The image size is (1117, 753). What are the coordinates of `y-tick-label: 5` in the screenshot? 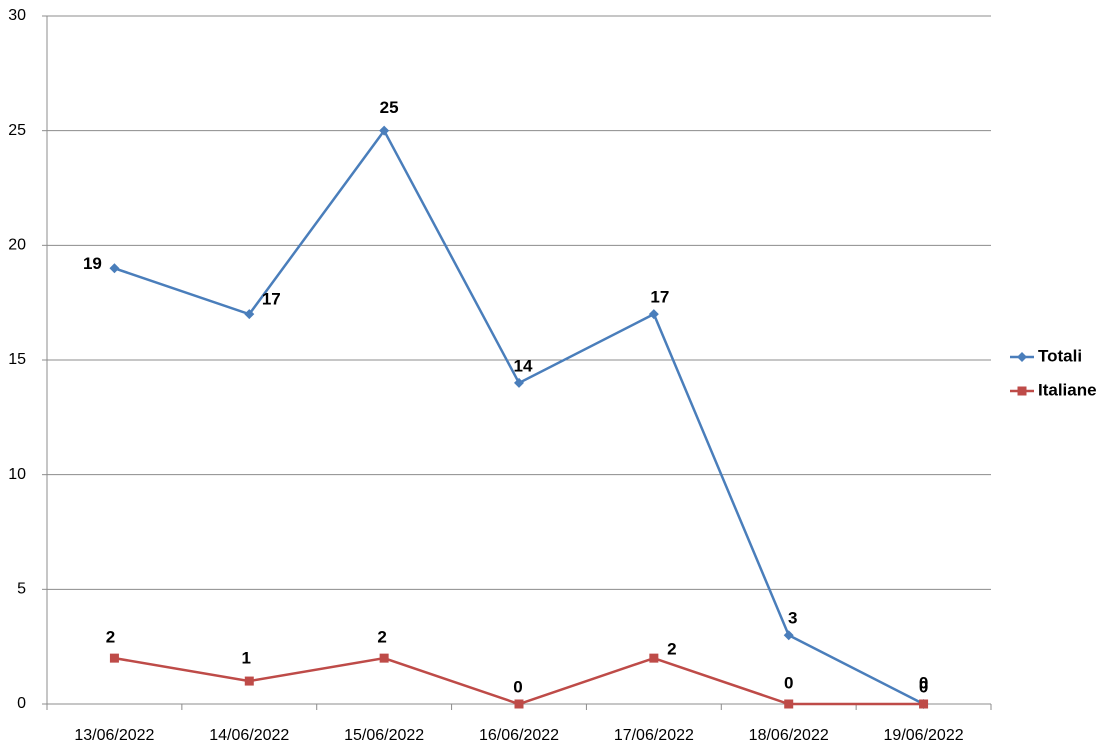 It's located at (21, 589).